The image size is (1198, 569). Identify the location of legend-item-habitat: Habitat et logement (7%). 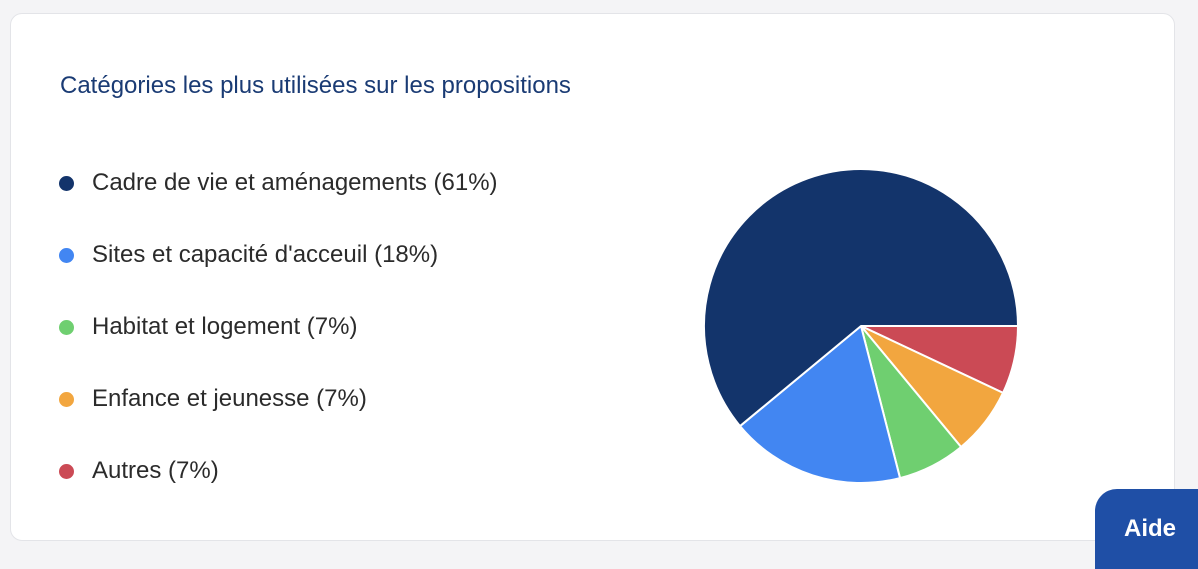
(278, 349).